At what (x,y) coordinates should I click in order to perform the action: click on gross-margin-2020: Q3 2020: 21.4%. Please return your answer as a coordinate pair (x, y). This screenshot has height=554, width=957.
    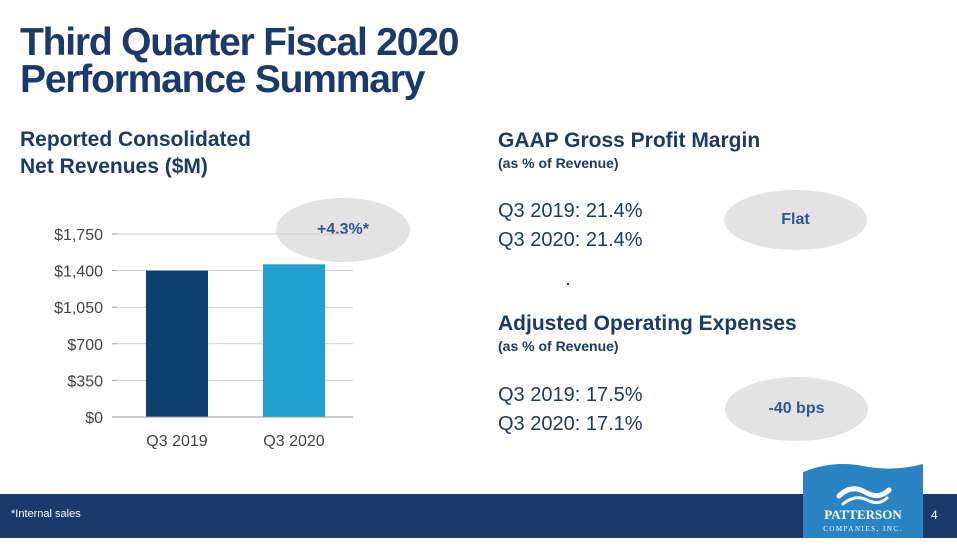
    Looking at the image, I should click on (570, 240).